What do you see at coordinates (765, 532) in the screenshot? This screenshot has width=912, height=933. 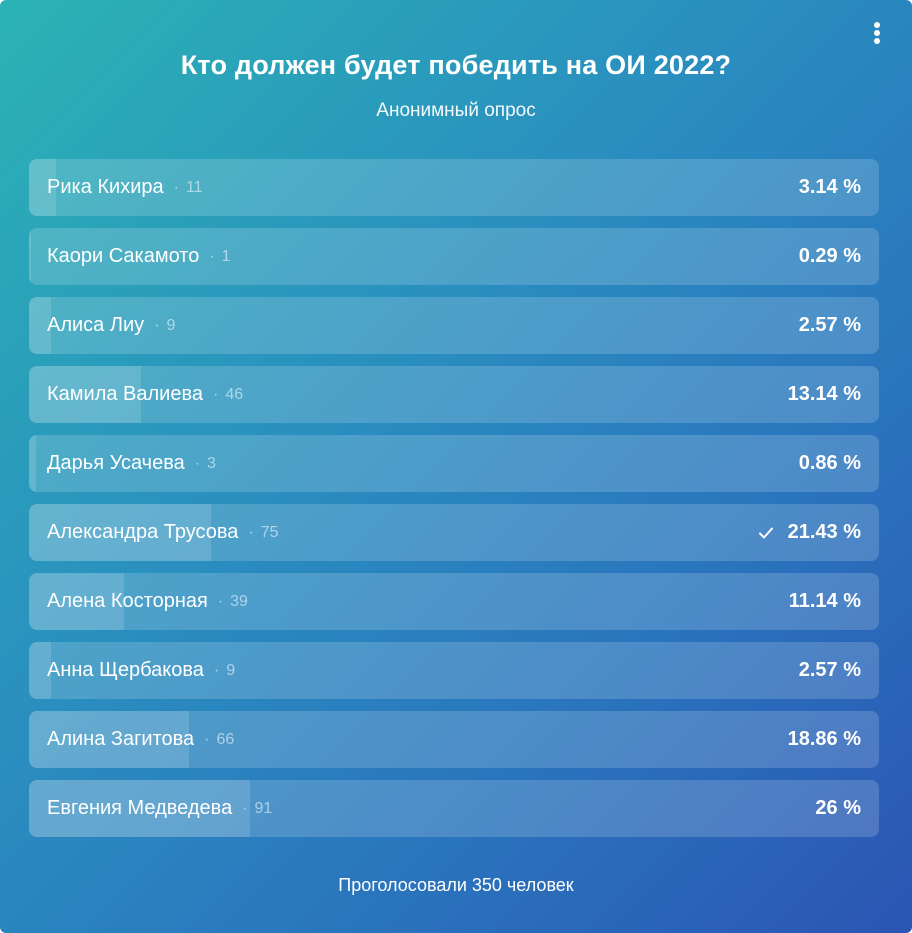 I see `checkmark-icon` at bounding box center [765, 532].